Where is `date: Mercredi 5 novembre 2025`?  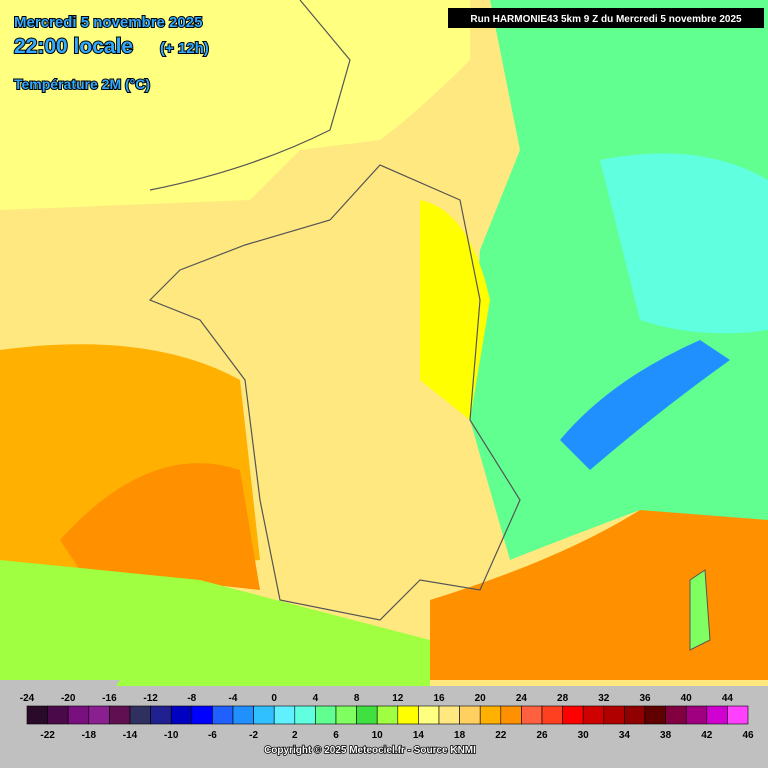 date: Mercredi 5 novembre 2025 is located at coordinates (108, 22).